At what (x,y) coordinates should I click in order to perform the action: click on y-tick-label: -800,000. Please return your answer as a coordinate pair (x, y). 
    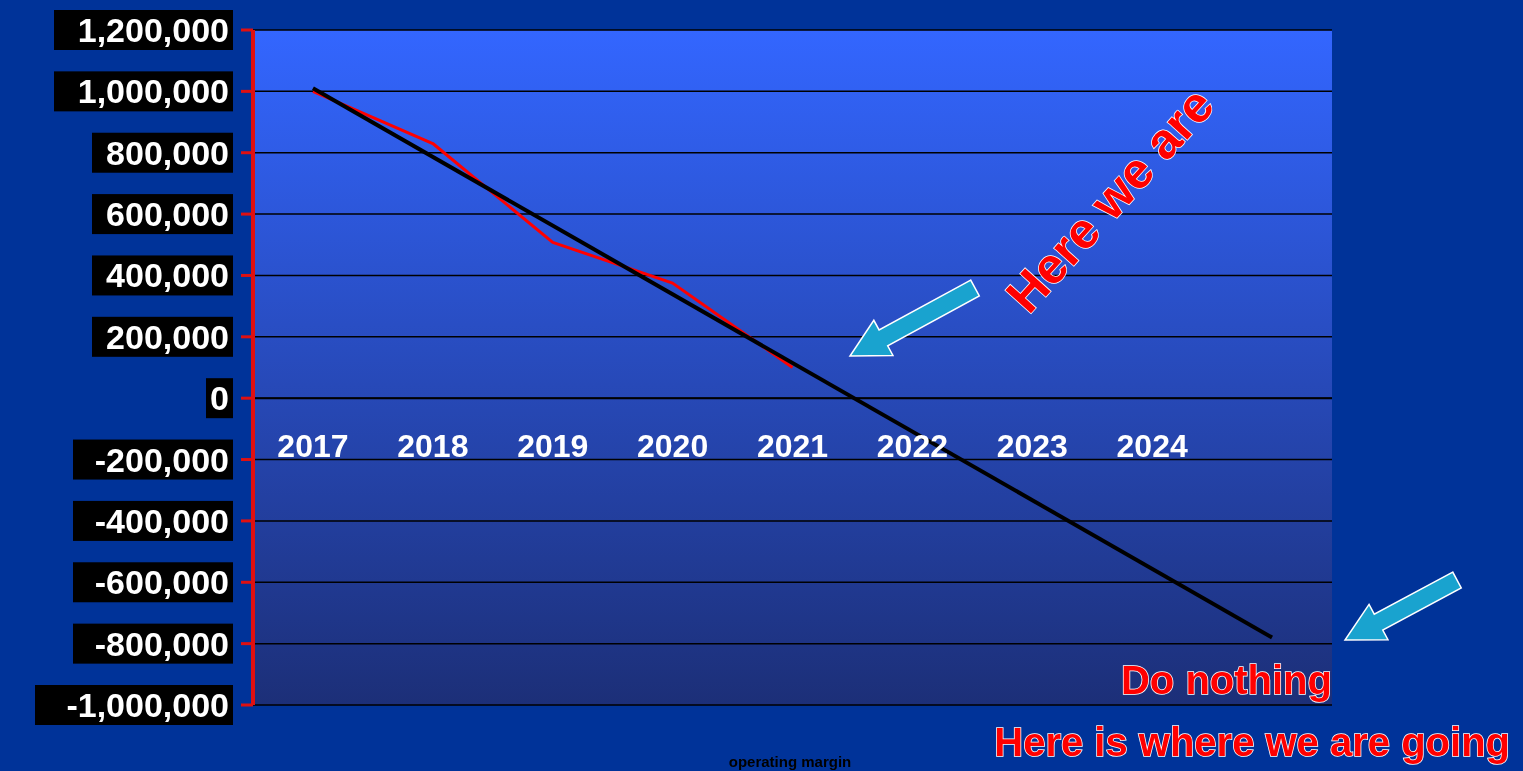
    Looking at the image, I should click on (161, 643).